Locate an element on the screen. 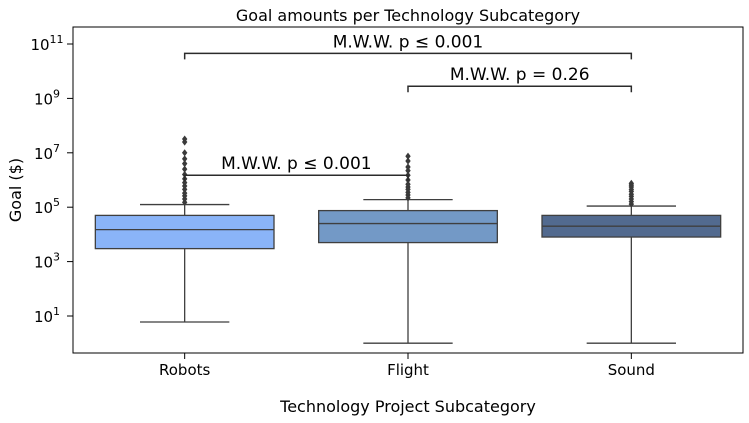 The height and width of the screenshot is (423, 749). x-tick-label-sound: Sound is located at coordinates (631, 370).